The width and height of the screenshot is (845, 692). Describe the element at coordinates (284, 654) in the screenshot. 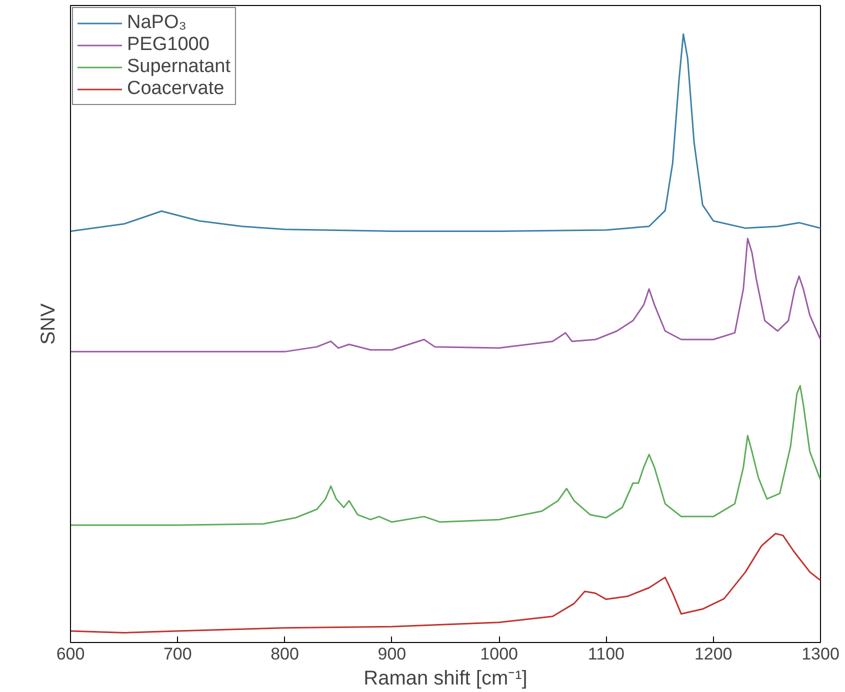

I see `x-tick-label: 800` at that location.